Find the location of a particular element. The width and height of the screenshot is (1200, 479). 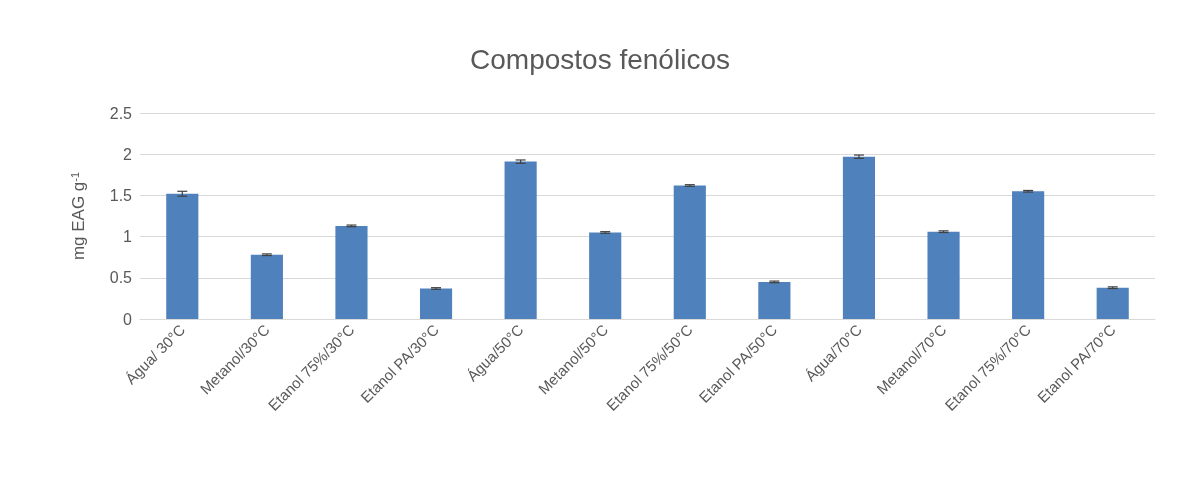

y-axis-title: mg EAG g-1 is located at coordinates (78, 216).